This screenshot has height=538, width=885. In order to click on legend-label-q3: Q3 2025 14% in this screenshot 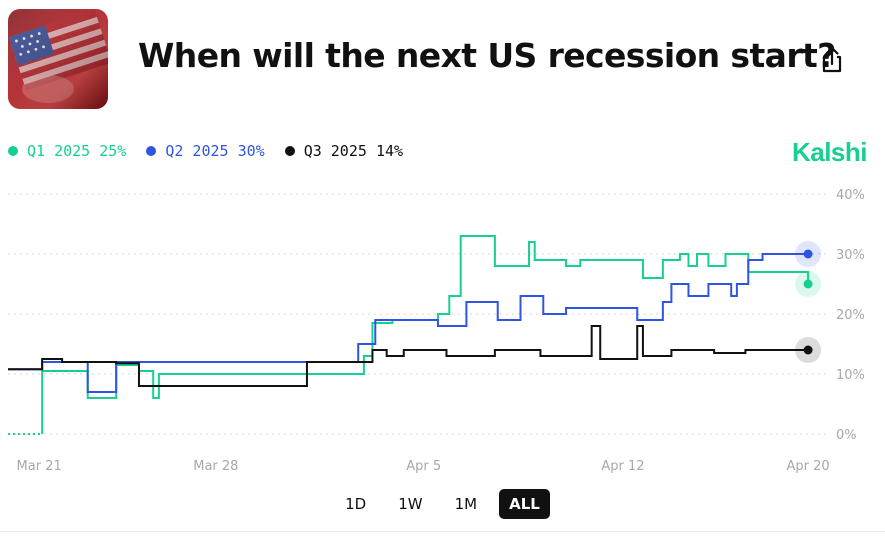, I will do `click(353, 151)`.